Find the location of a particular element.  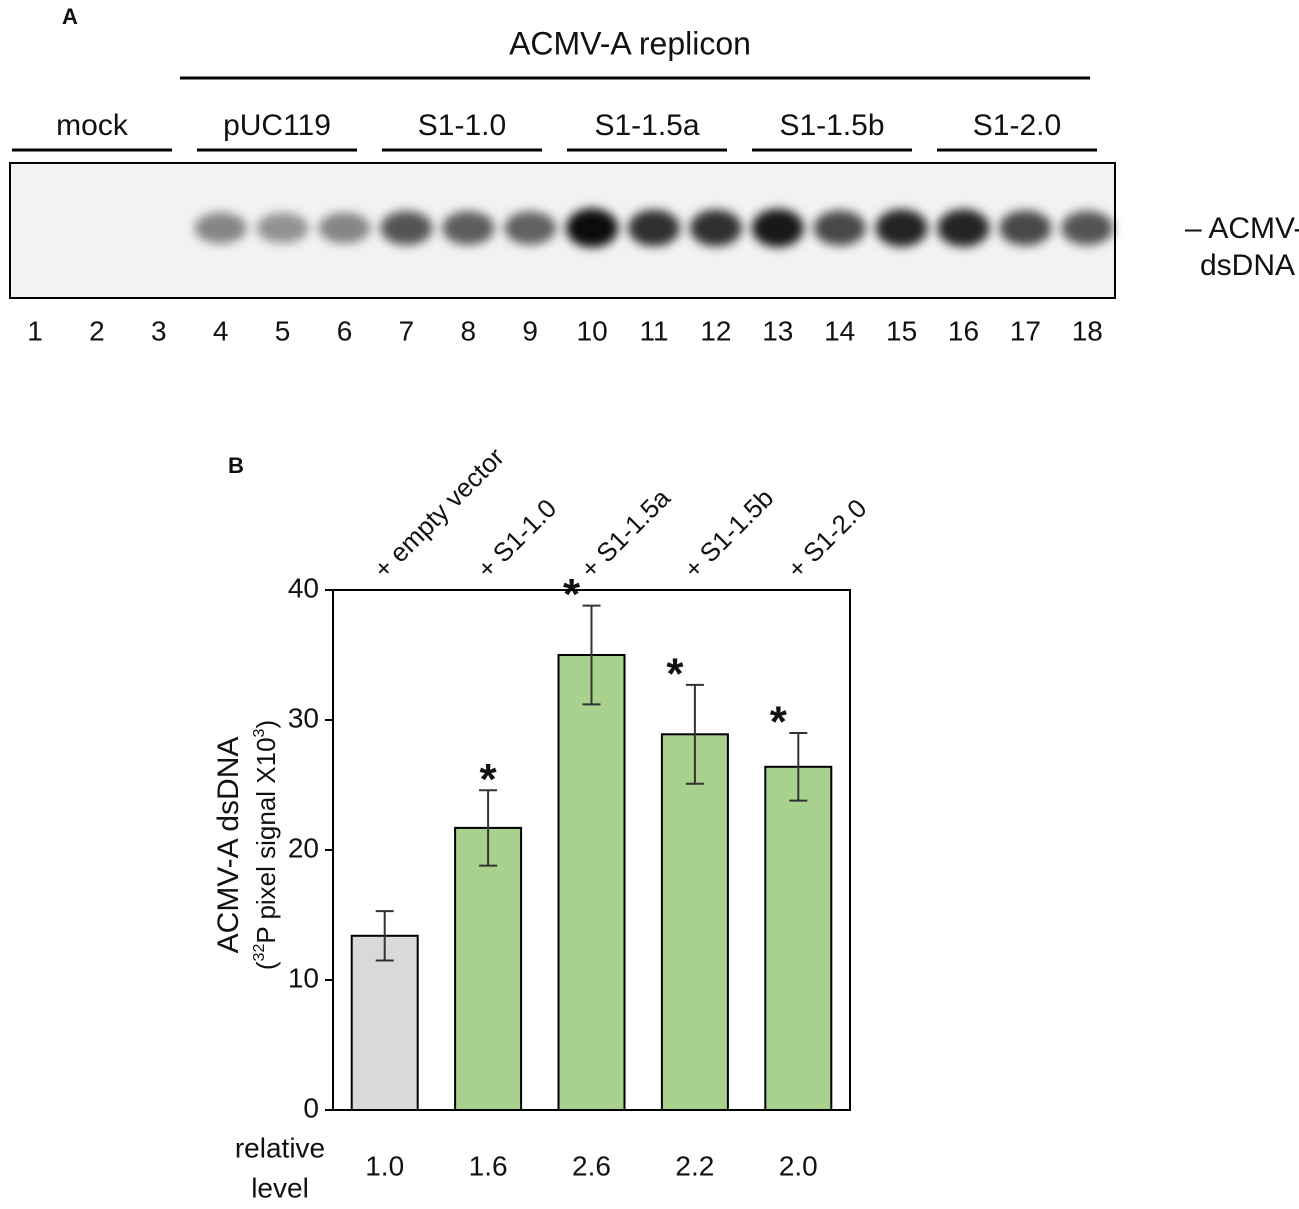

group-label: pUC119 is located at coordinates (277, 125).